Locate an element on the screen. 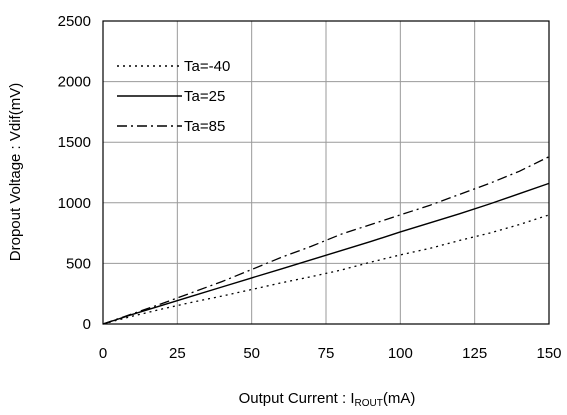 The image size is (567, 415). y-axis-title: Dropout Voltage : Vdif(mV) is located at coordinates (15, 172).